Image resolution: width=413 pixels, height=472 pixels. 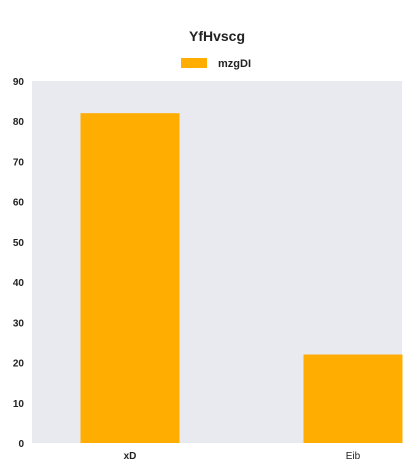 I want to click on y-tick-label: 90, so click(x=19, y=82).